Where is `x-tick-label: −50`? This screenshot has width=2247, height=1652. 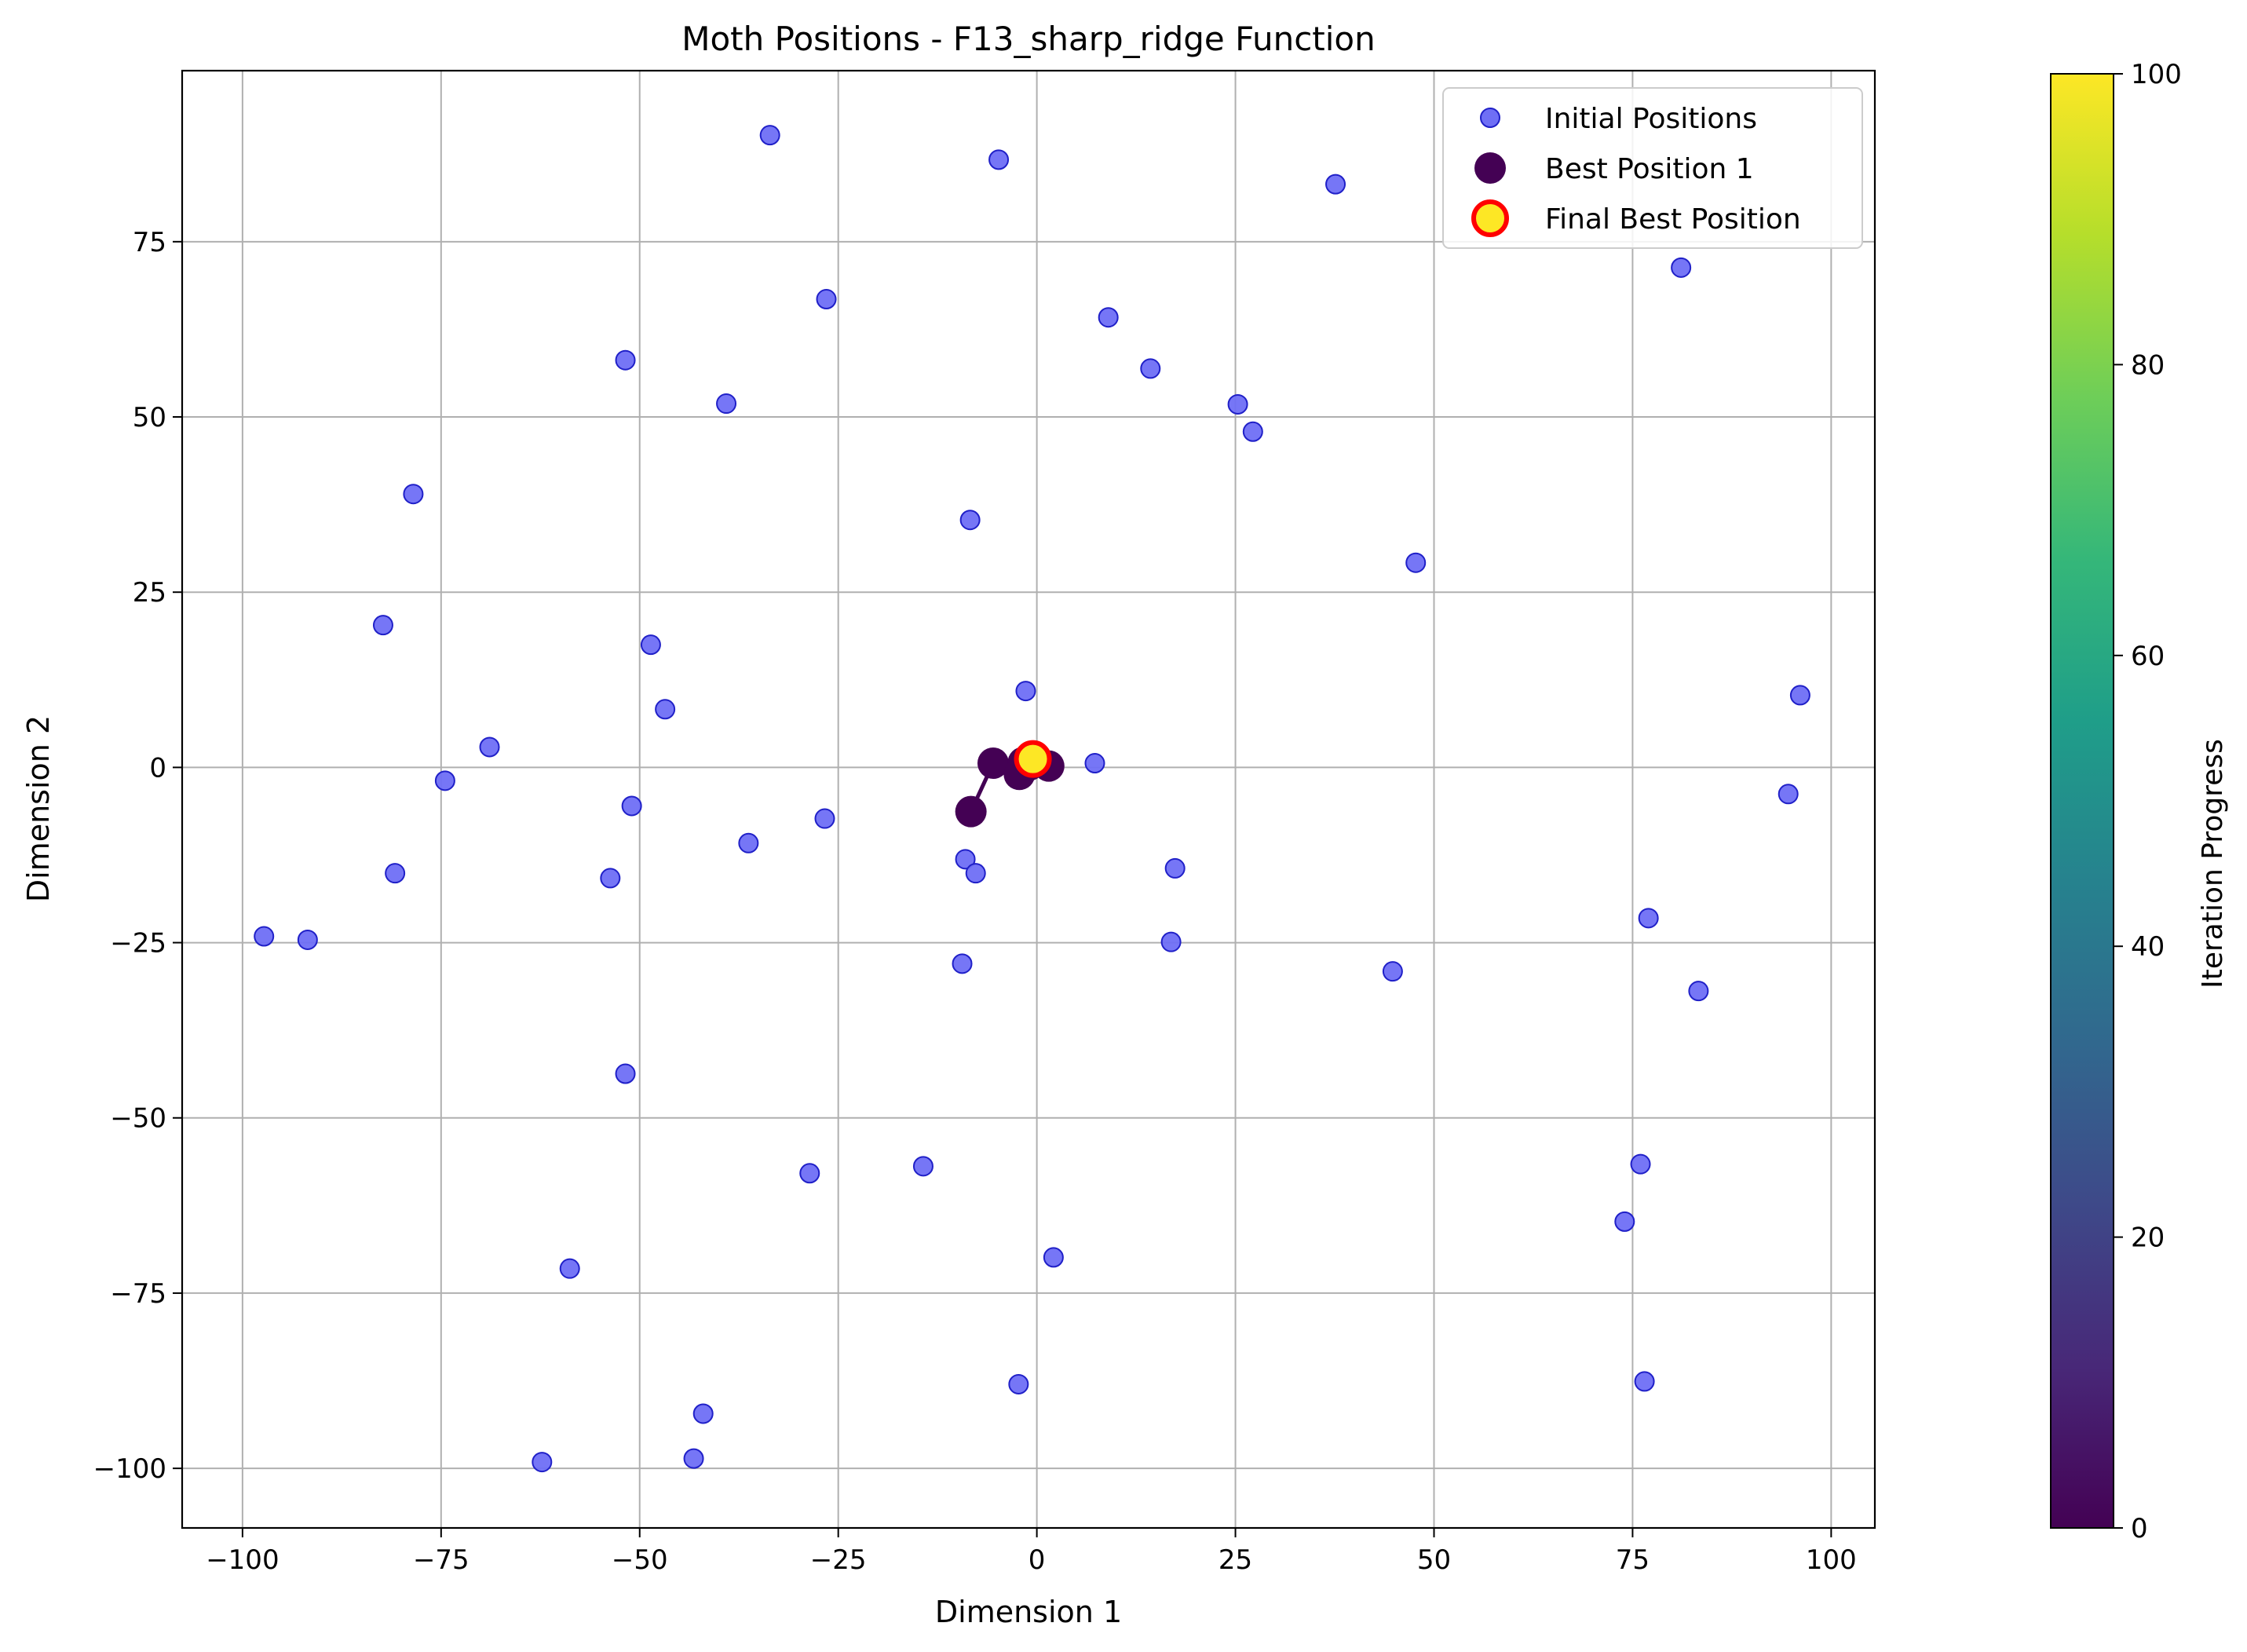 x-tick-label: −50 is located at coordinates (640, 1560).